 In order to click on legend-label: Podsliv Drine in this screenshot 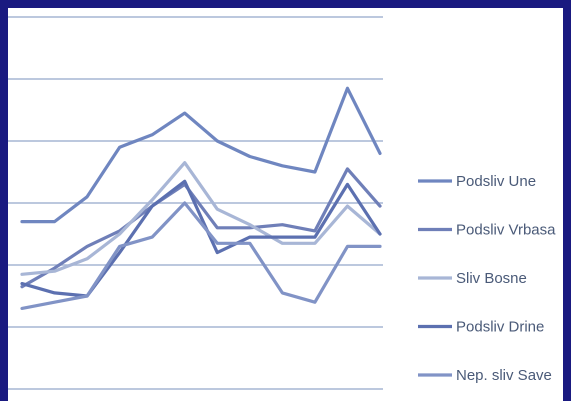, I will do `click(500, 327)`.